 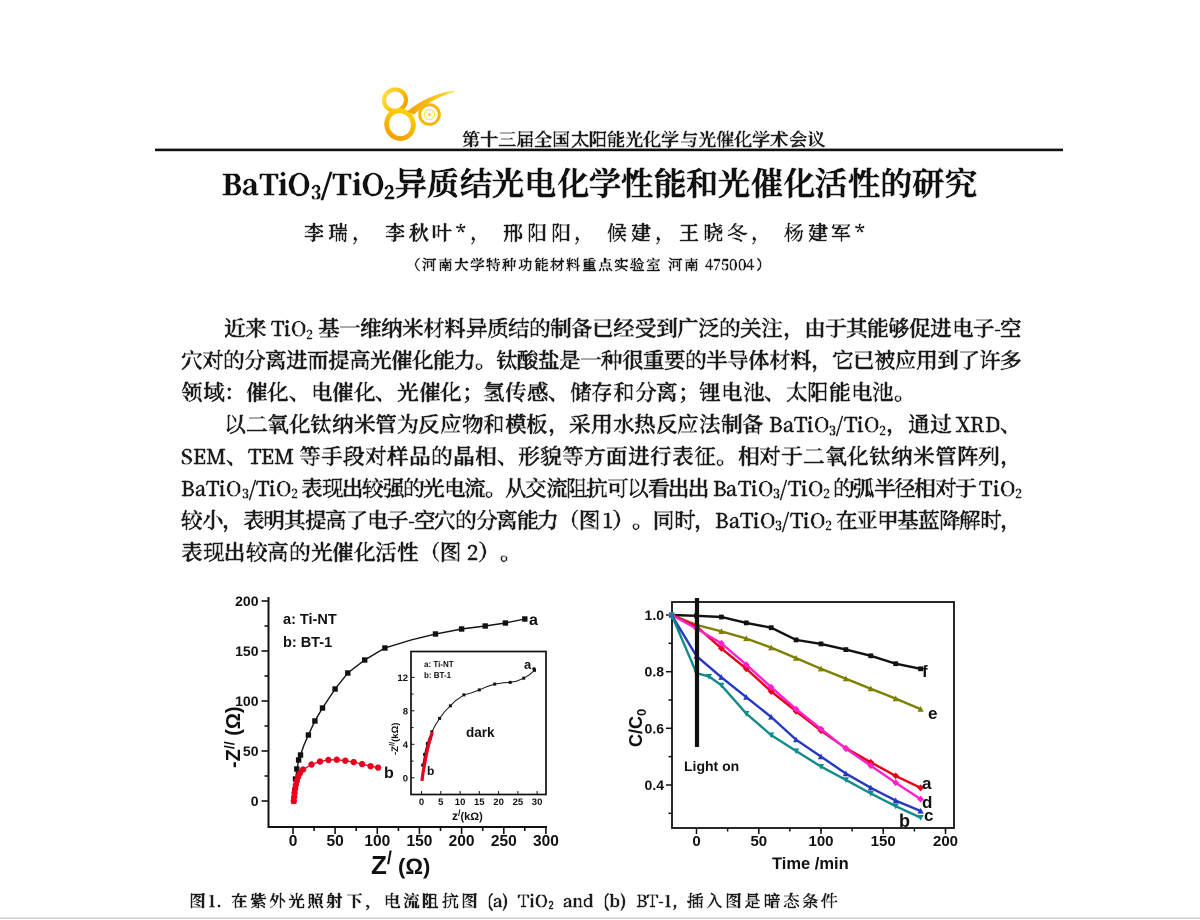 I want to click on svg-text: Light on, so click(x=711, y=766).